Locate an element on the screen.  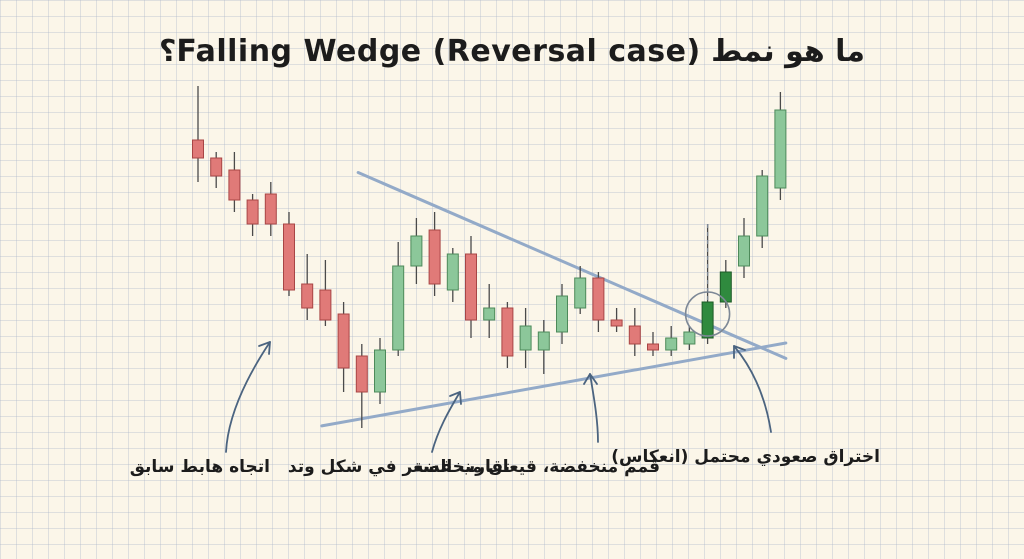
annotation-converging-wedge: تقارب السعر في شكل وتد is located at coordinates (398, 467).